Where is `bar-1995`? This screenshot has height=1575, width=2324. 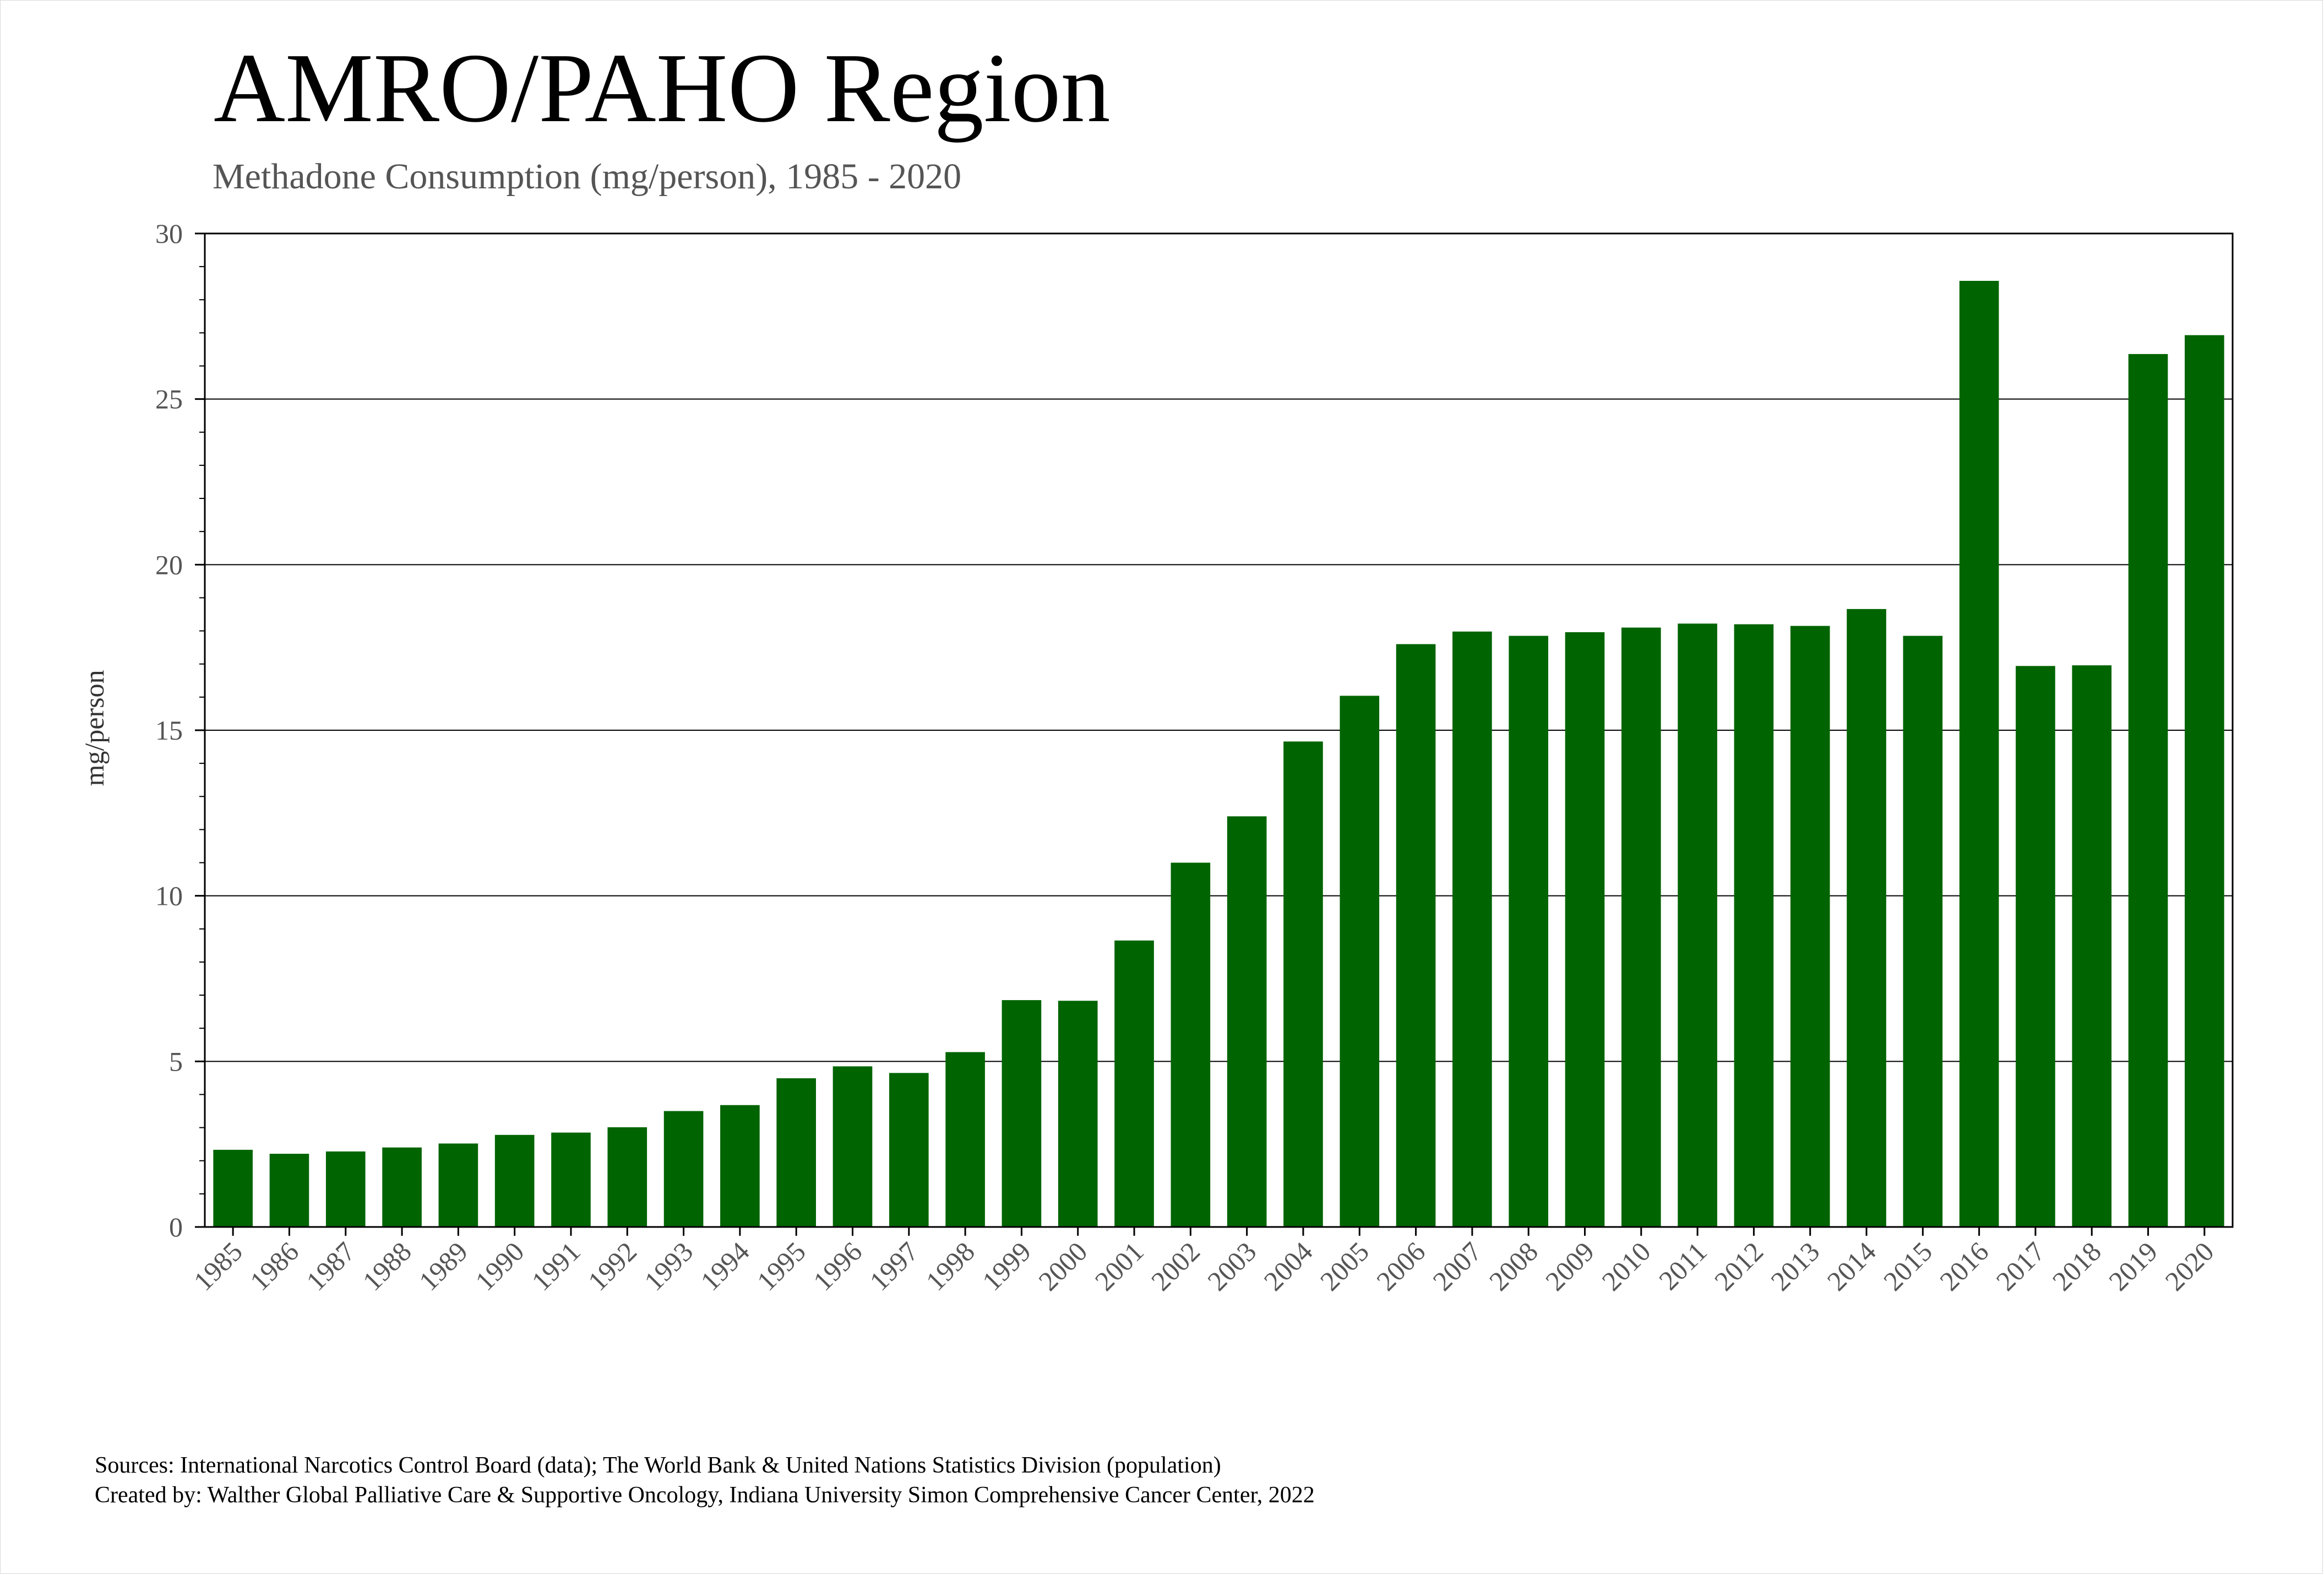
bar-1995 is located at coordinates (797, 1152).